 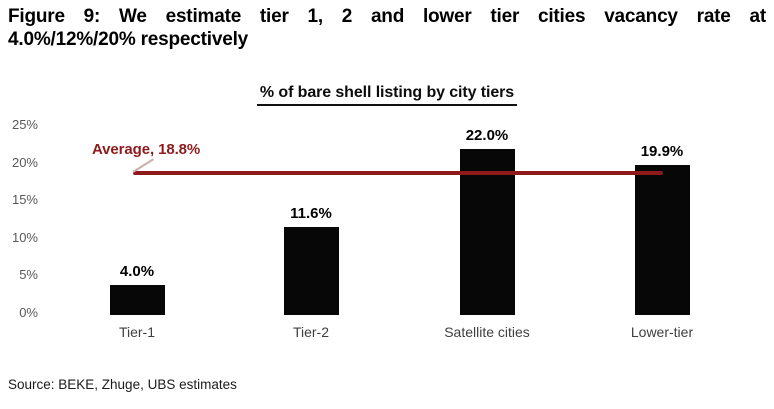 I want to click on average-label: Average, 18.8%, so click(x=146, y=149).